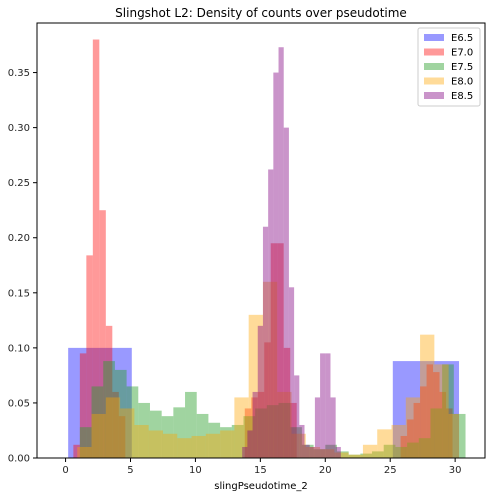  Describe the element at coordinates (462, 38) in the screenshot. I see `legend-label: E6.5` at that location.